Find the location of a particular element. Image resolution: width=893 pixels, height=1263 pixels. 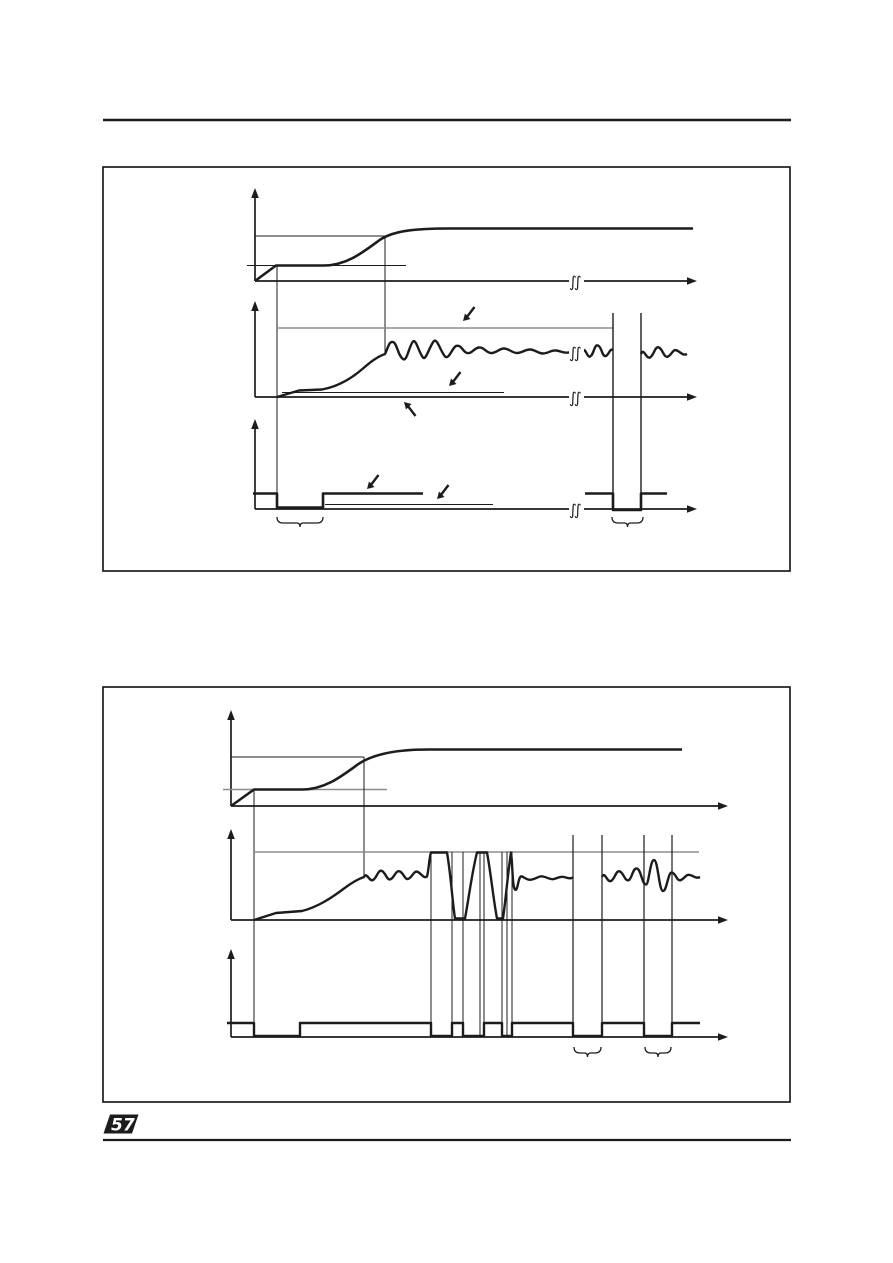

vout-axis-break: ∫∫ is located at coordinates (576, 398).